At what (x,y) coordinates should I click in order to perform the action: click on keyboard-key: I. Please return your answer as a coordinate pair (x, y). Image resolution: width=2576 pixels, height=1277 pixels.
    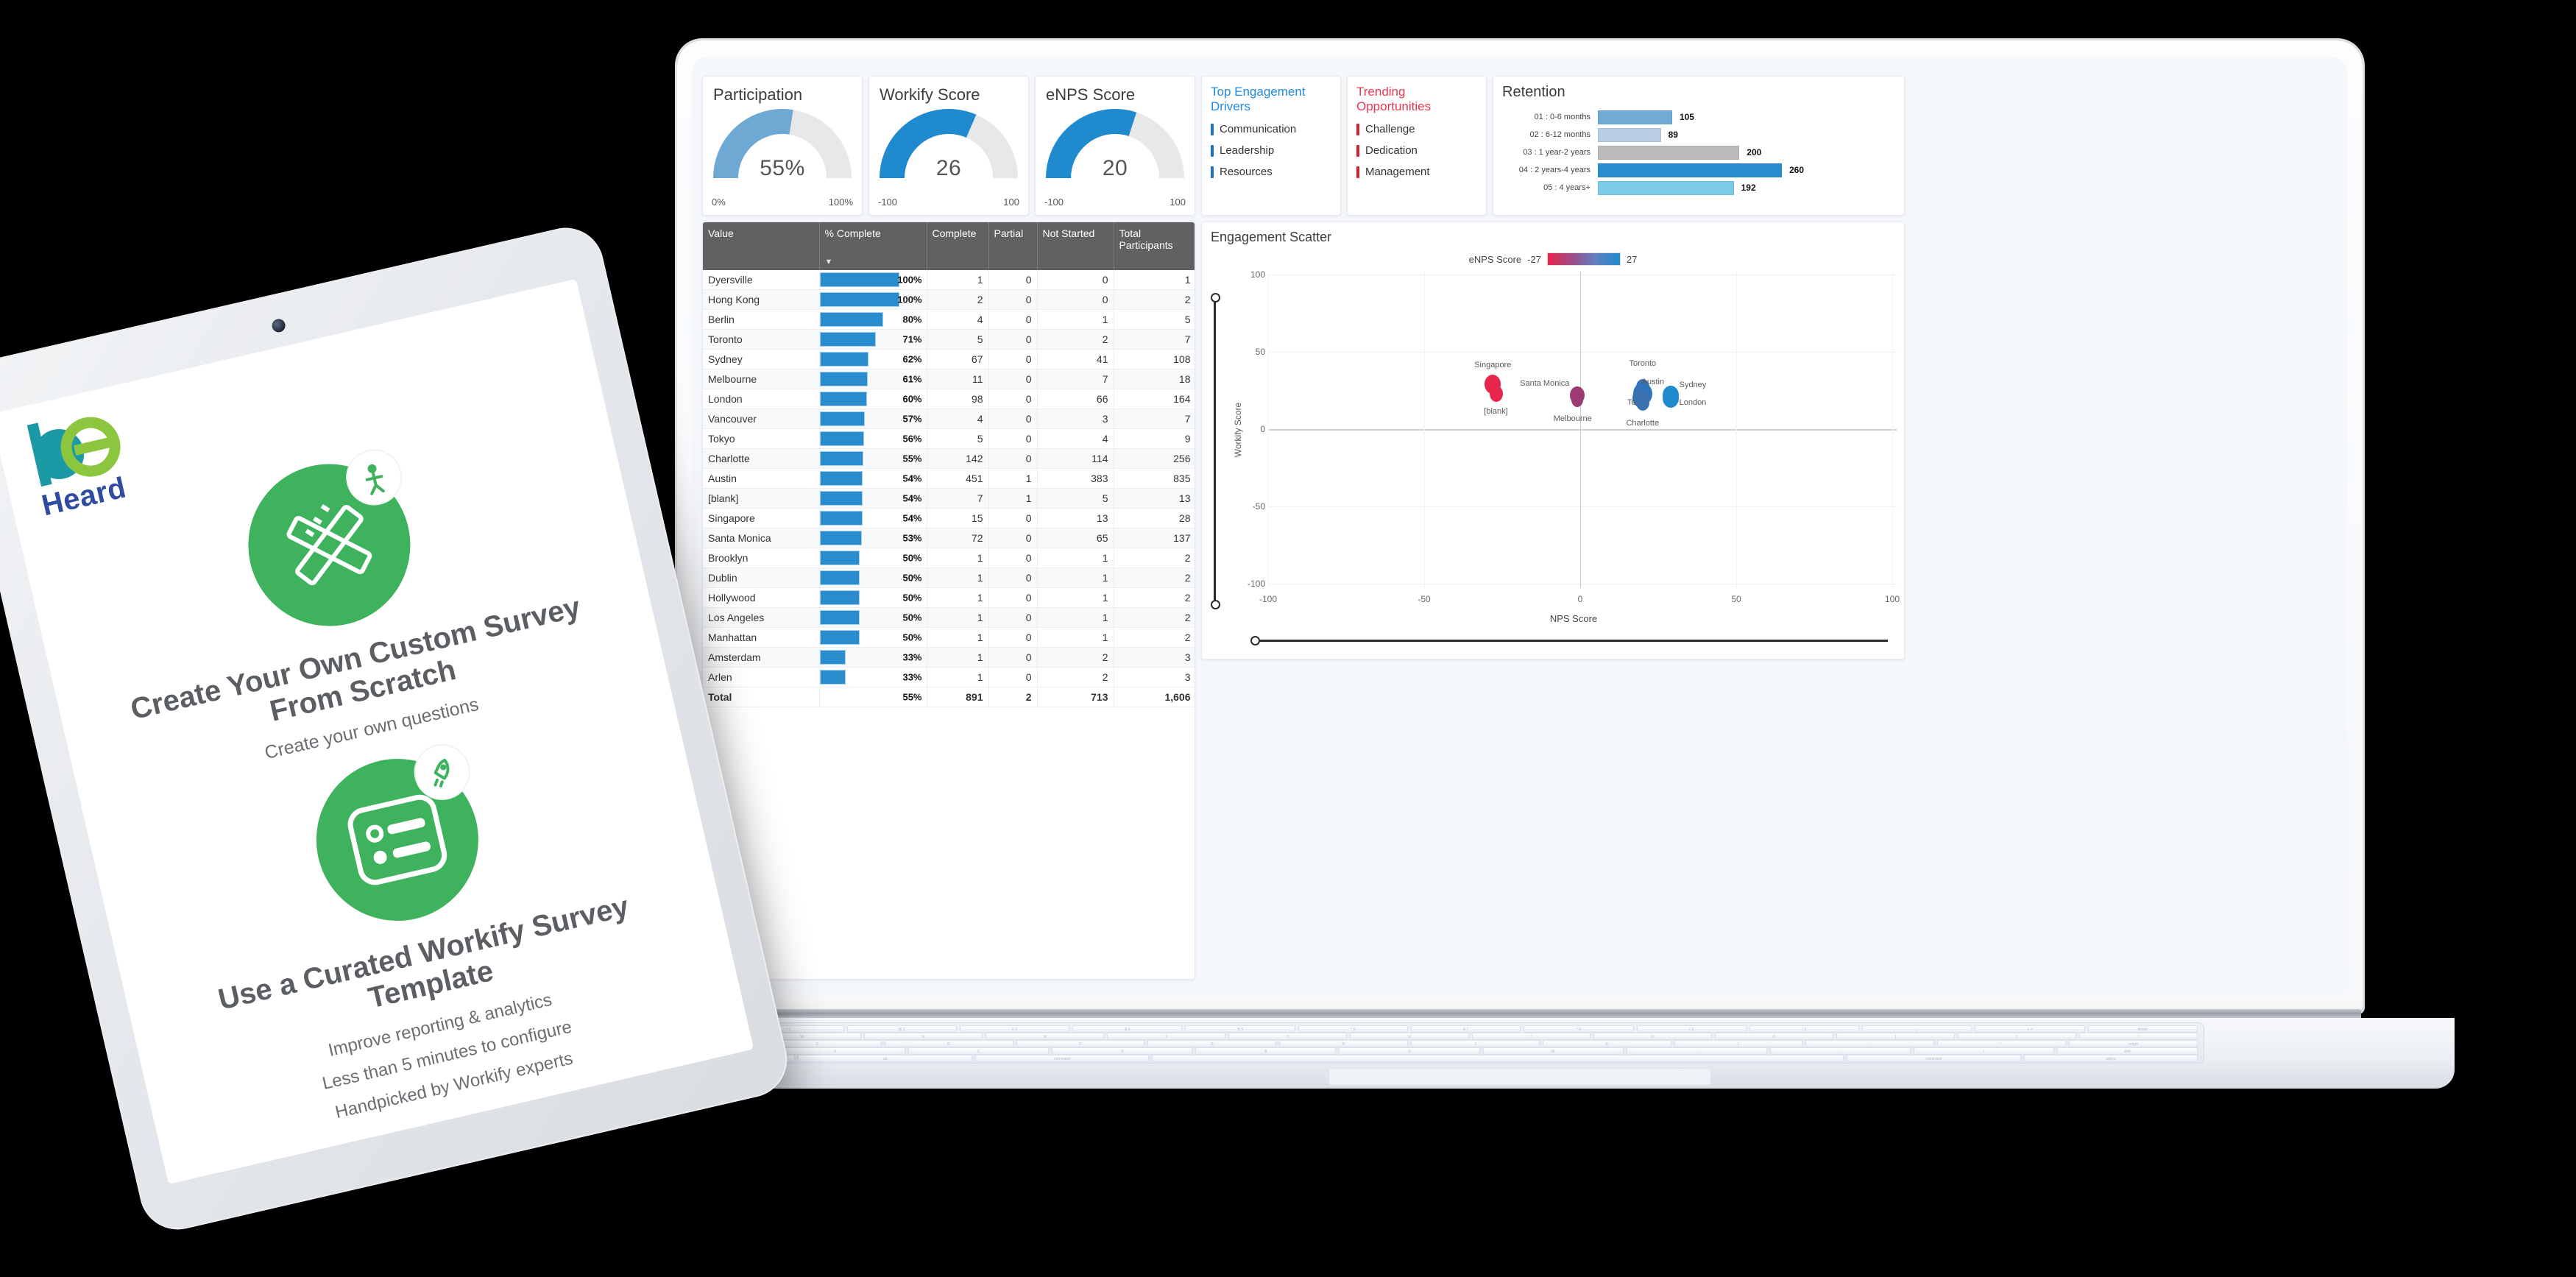
    Looking at the image, I should click on (1530, 1036).